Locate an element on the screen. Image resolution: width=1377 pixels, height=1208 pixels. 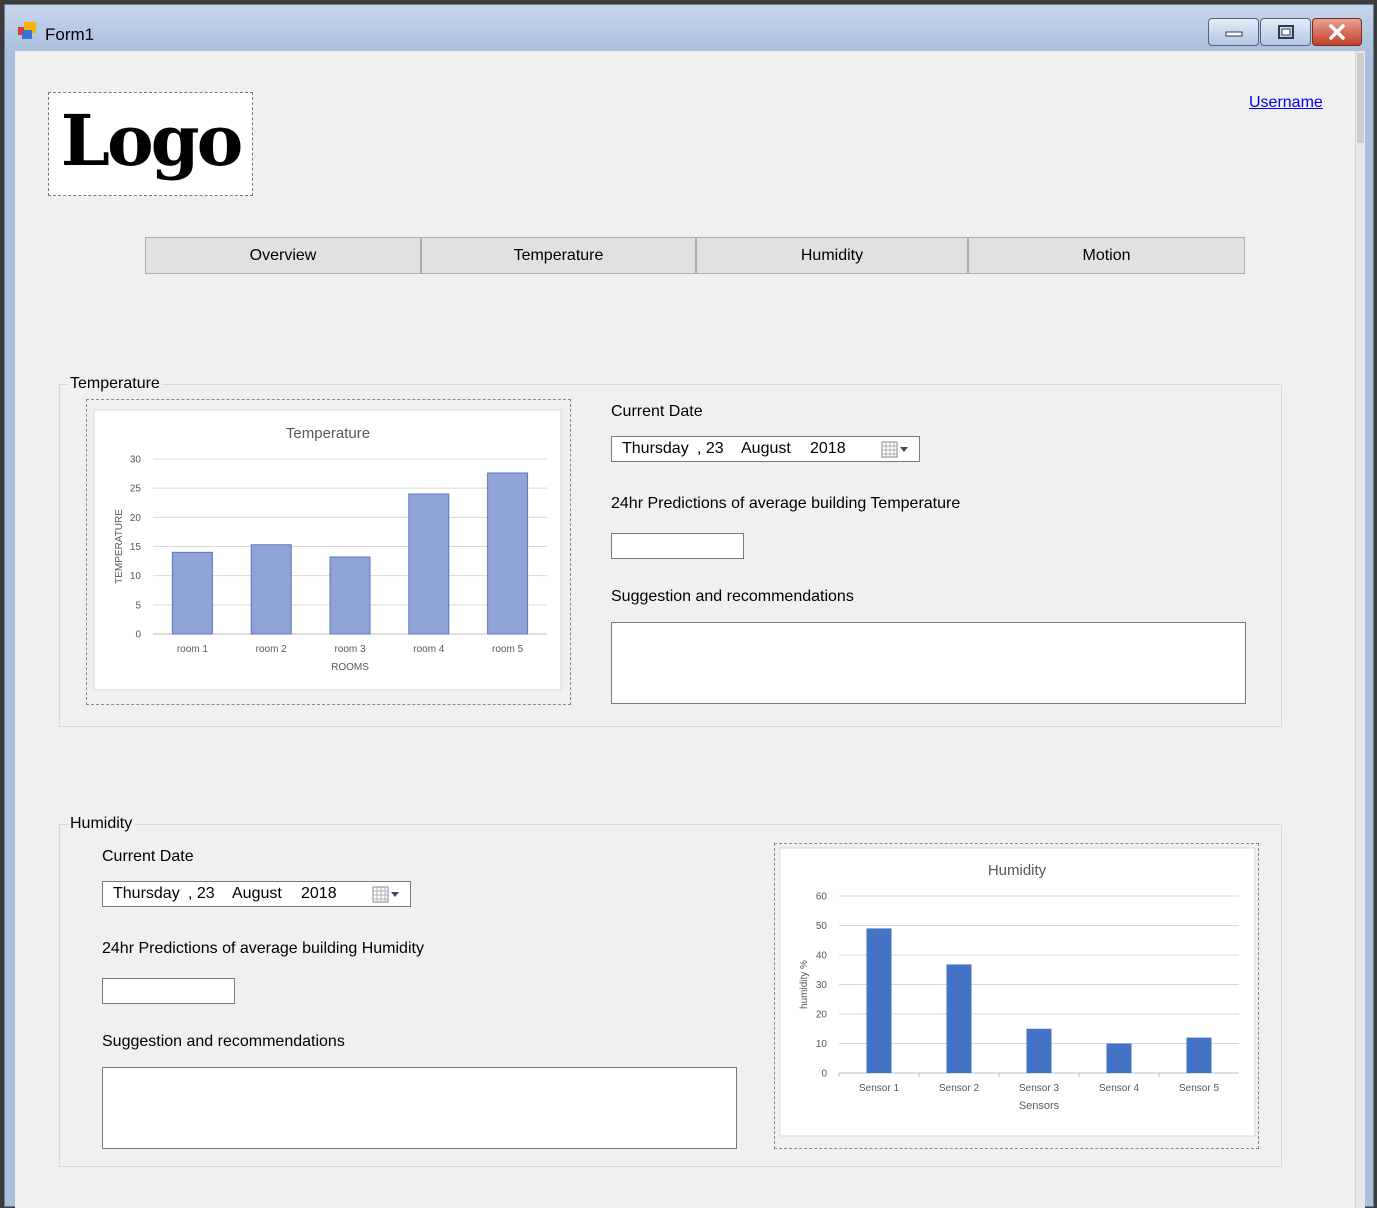
humidity-date-picker: Thursday , 23 August 2018 is located at coordinates (256, 894).